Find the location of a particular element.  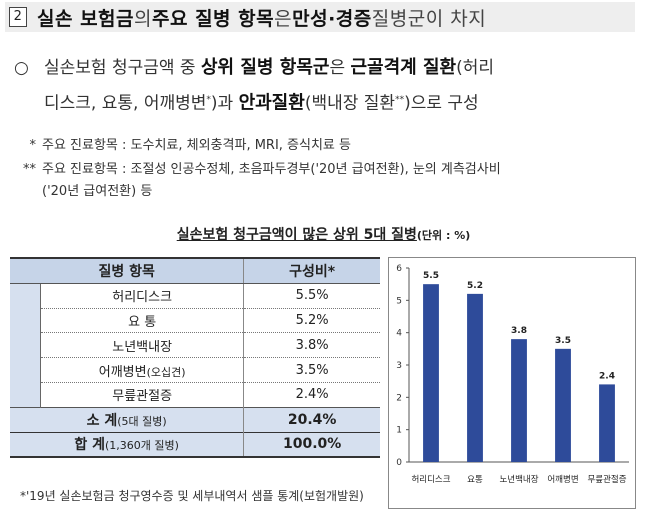

table-cell-name: 어깨병변(오십견) is located at coordinates (141, 370).